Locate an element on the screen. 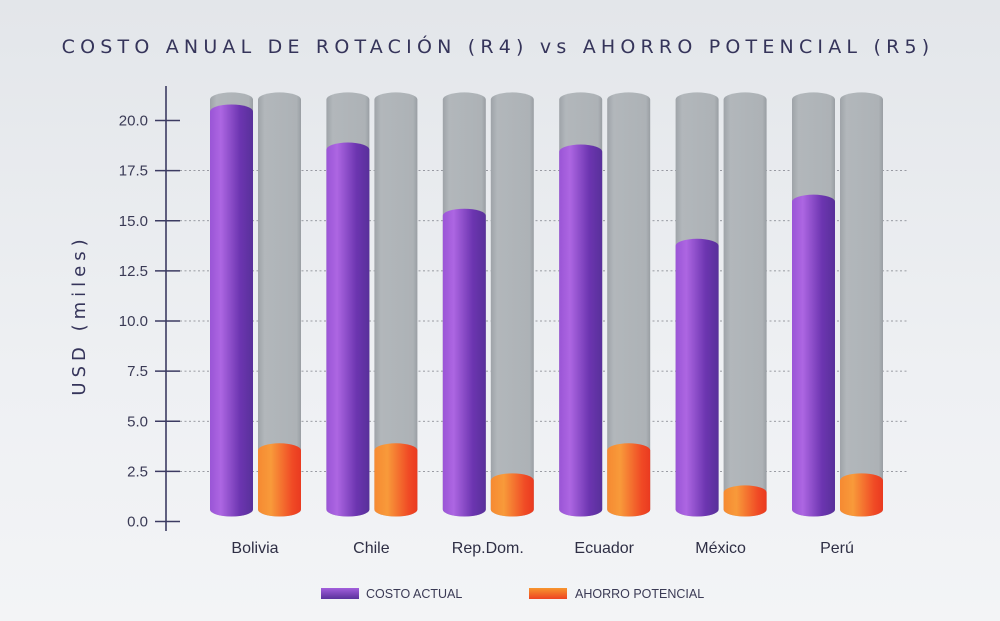 The height and width of the screenshot is (621, 1000). y-tick-label: 5.0 is located at coordinates (137, 421).